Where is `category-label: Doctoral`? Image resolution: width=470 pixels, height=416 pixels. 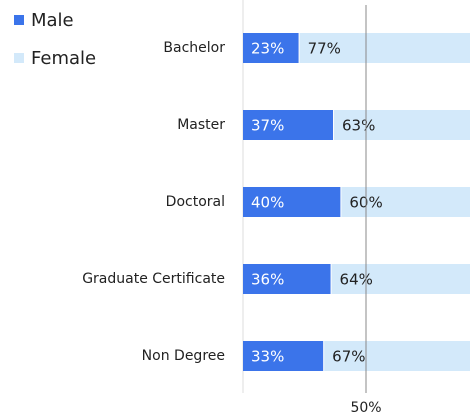 category-label: Doctoral is located at coordinates (195, 202).